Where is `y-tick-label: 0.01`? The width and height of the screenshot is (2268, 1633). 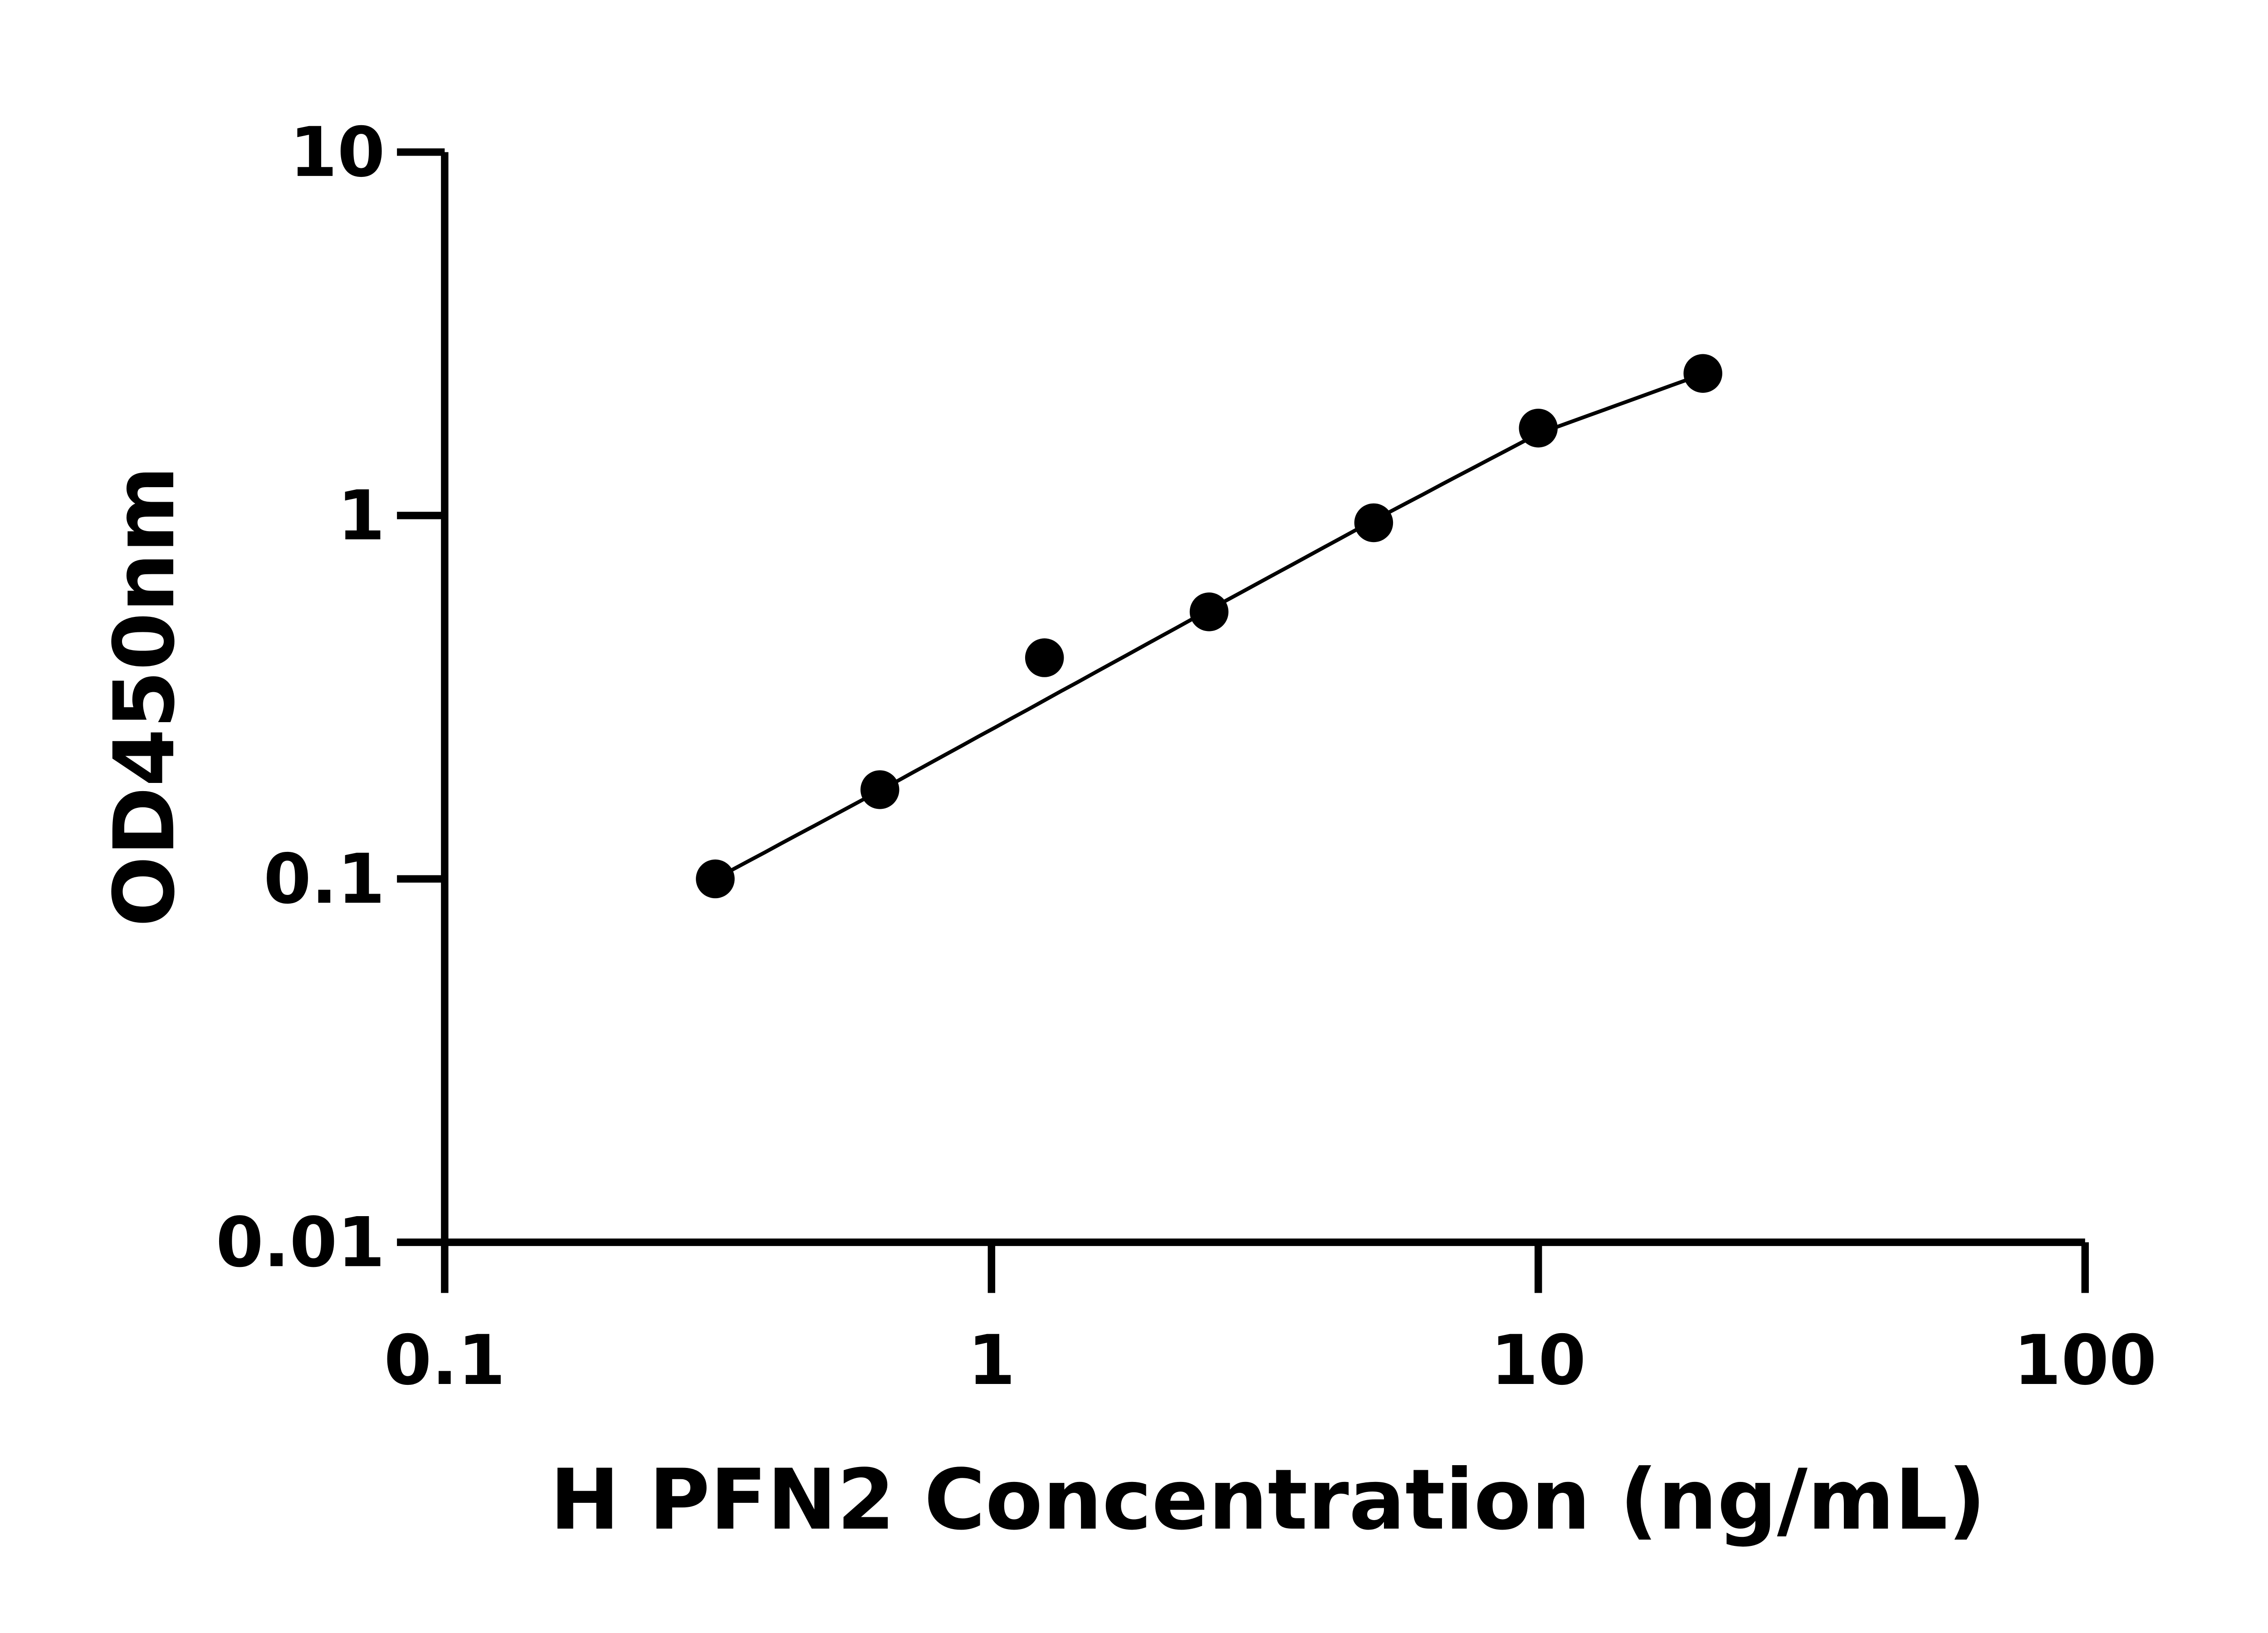
y-tick-label: 0.01 is located at coordinates (300, 1242).